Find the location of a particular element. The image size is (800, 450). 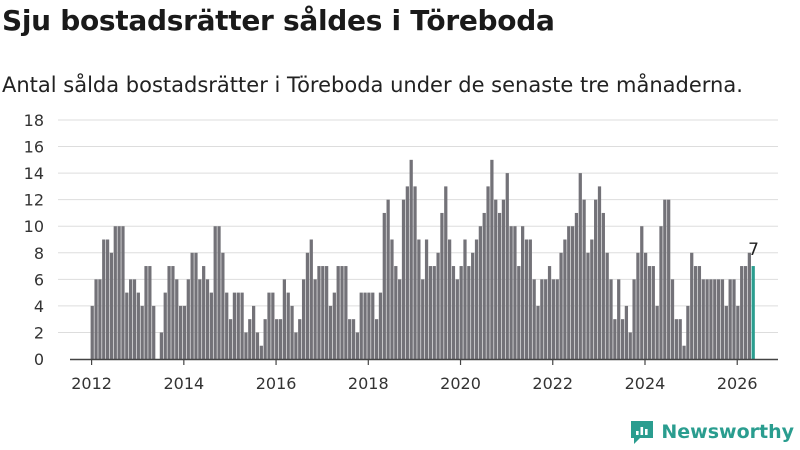

newsworthy-logo-icon is located at coordinates (642, 432).